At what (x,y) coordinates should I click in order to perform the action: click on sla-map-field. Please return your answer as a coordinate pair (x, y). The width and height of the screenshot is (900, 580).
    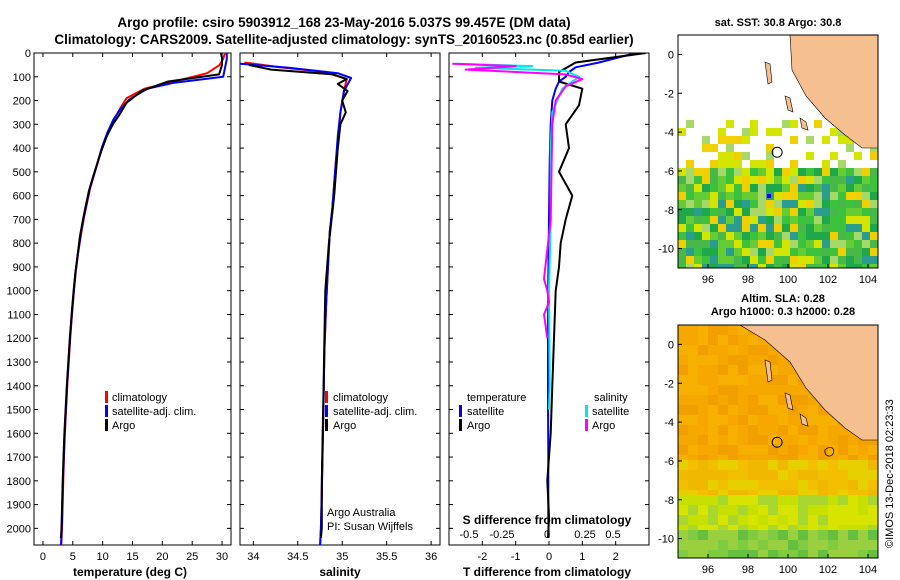
    Looking at the image, I should click on (778, 441).